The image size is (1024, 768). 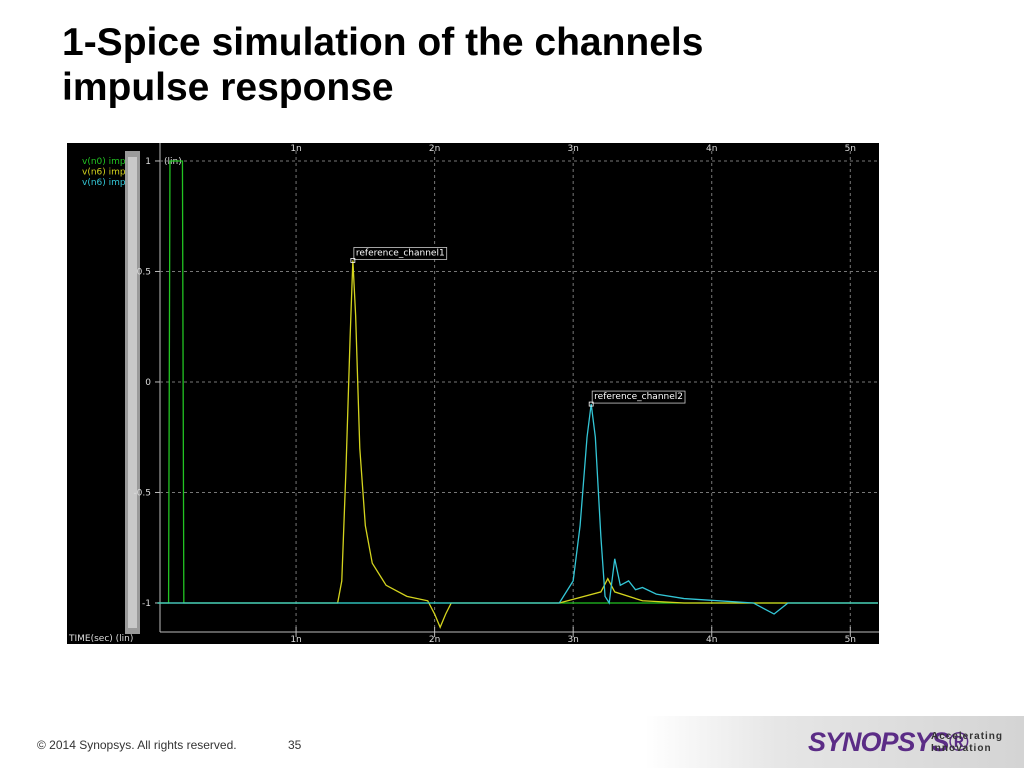 What do you see at coordinates (961, 748) in the screenshot?
I see `tagline: Innovation` at bounding box center [961, 748].